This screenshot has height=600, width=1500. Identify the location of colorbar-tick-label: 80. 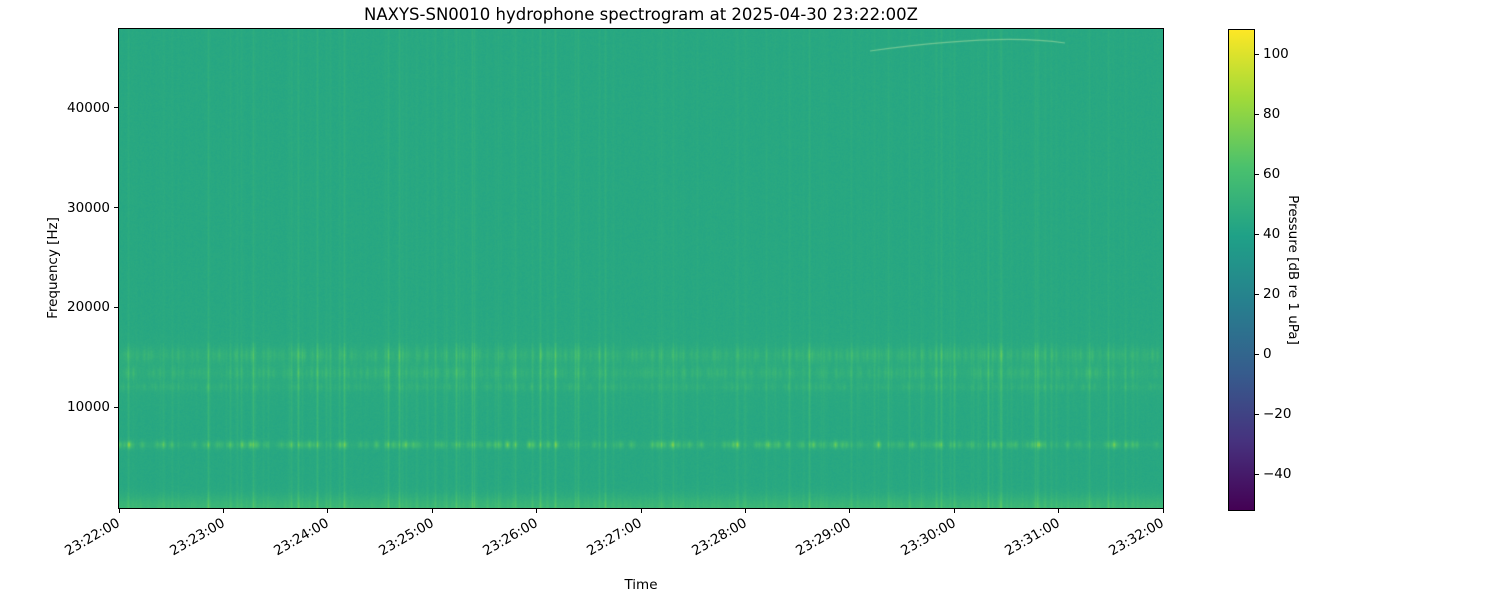
(1272, 114).